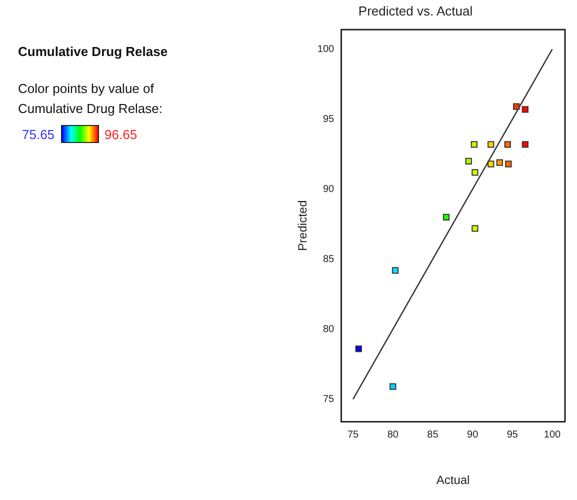  What do you see at coordinates (121, 134) in the screenshot?
I see `text: 96.65` at bounding box center [121, 134].